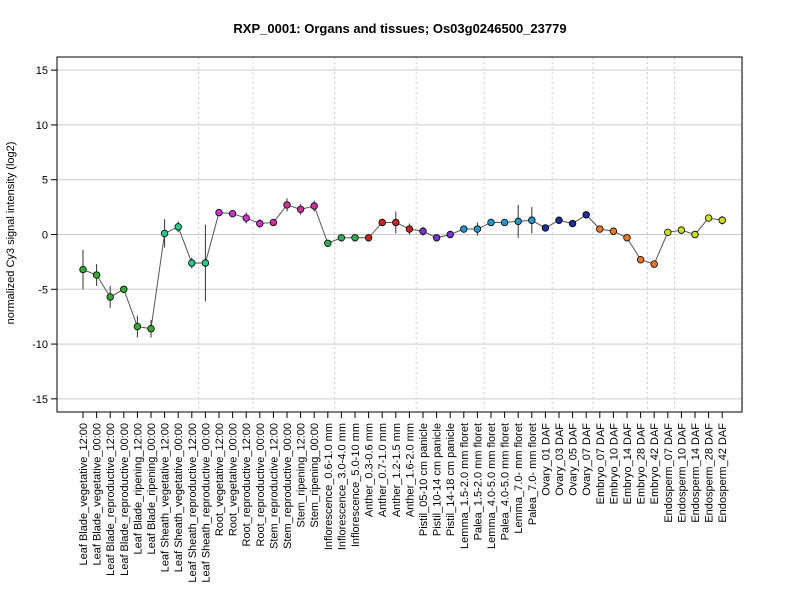 Image resolution: width=800 pixels, height=600 pixels. I want to click on y-tick-label: -10, so click(40, 345).